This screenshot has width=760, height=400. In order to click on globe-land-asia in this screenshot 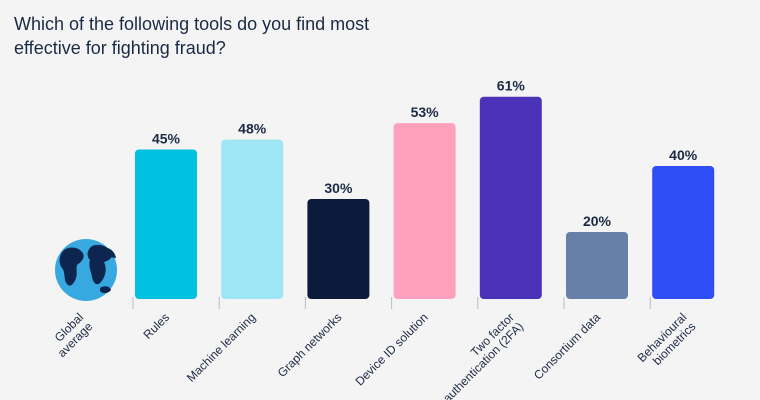, I will do `click(110, 252)`.